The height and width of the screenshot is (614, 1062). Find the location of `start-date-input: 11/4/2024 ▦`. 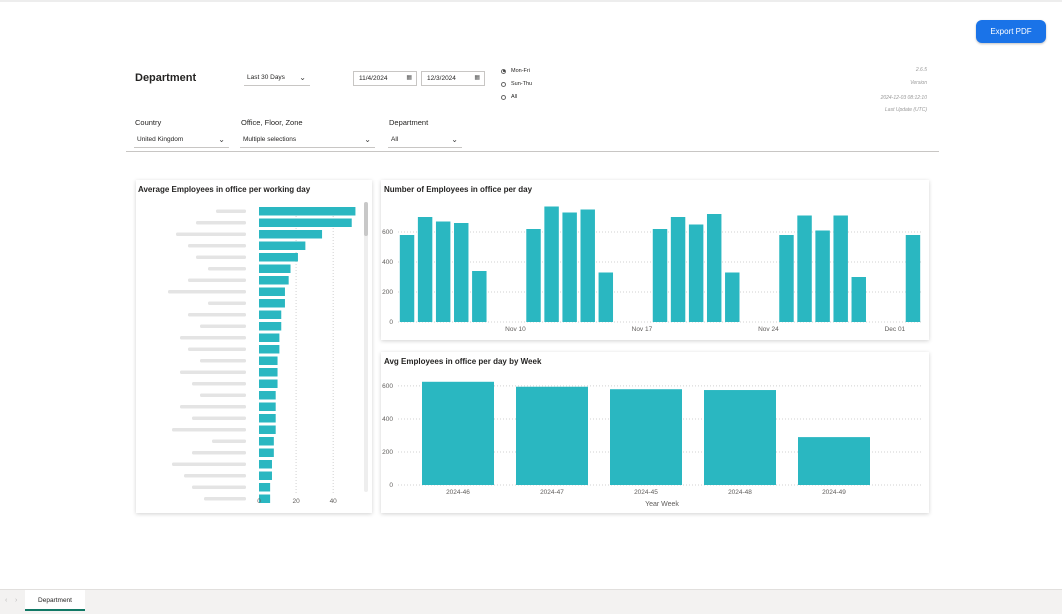

start-date-input: 11/4/2024 ▦ is located at coordinates (385, 78).